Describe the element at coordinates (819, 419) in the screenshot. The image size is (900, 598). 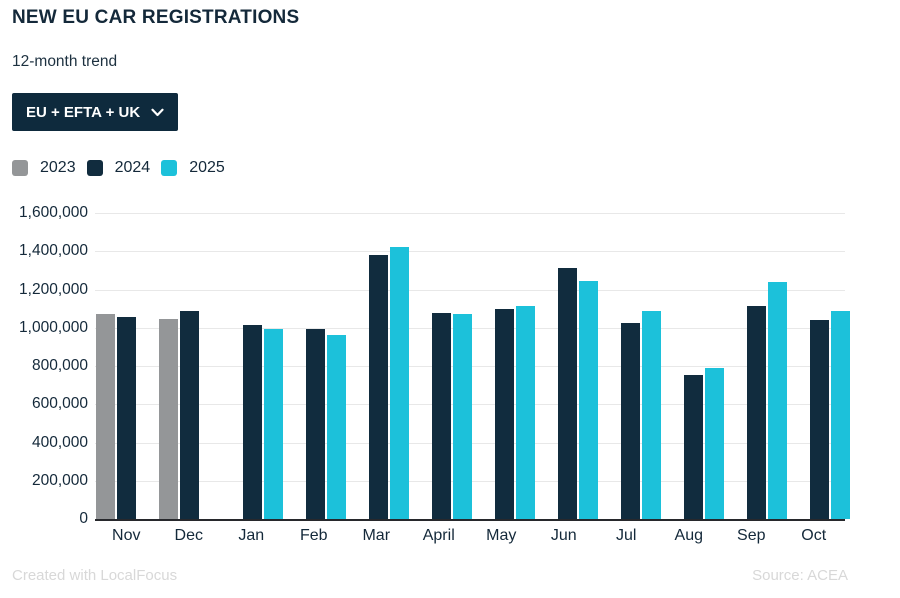
I see `bar-oct-2024` at that location.